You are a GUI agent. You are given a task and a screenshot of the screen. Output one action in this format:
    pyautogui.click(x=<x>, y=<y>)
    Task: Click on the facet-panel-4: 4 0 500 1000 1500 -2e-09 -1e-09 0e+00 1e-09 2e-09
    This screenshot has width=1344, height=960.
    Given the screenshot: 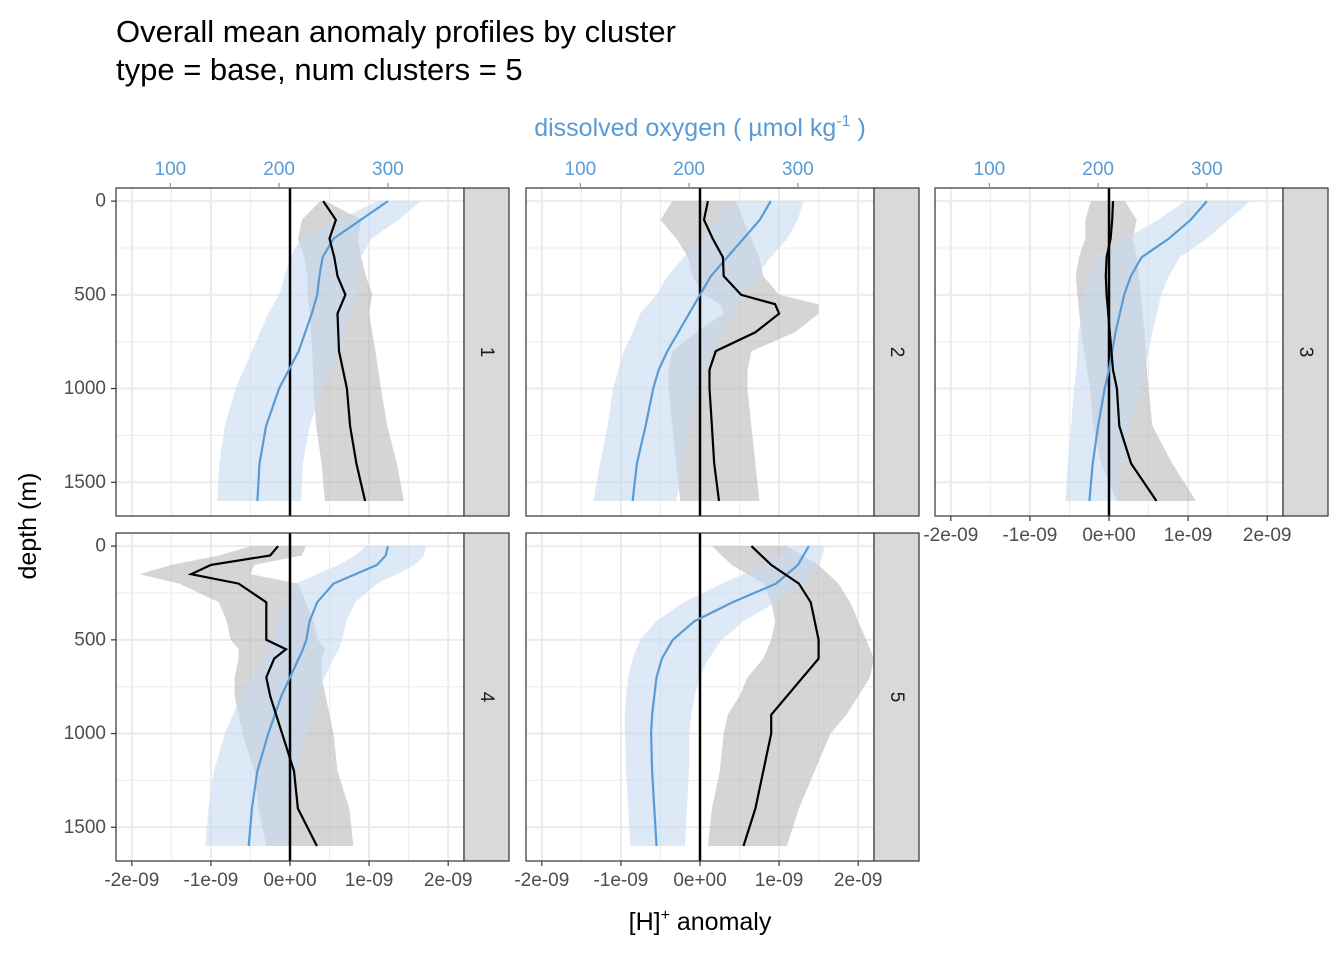 What is the action you would take?
    pyautogui.click(x=287, y=711)
    